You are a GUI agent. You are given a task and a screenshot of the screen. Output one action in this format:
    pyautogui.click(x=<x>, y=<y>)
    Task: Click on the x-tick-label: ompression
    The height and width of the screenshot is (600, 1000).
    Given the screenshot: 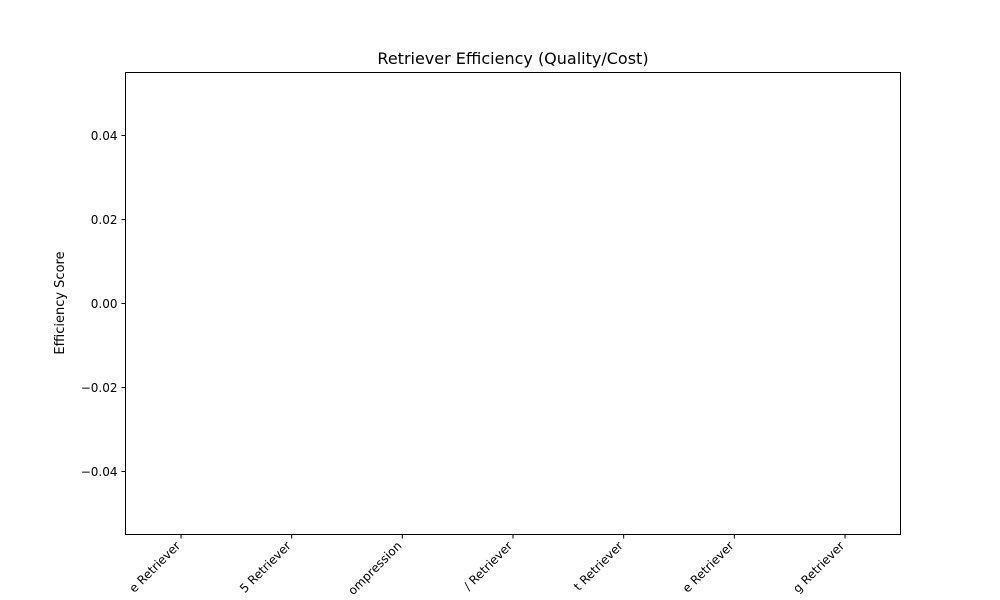 What is the action you would take?
    pyautogui.click(x=374, y=568)
    